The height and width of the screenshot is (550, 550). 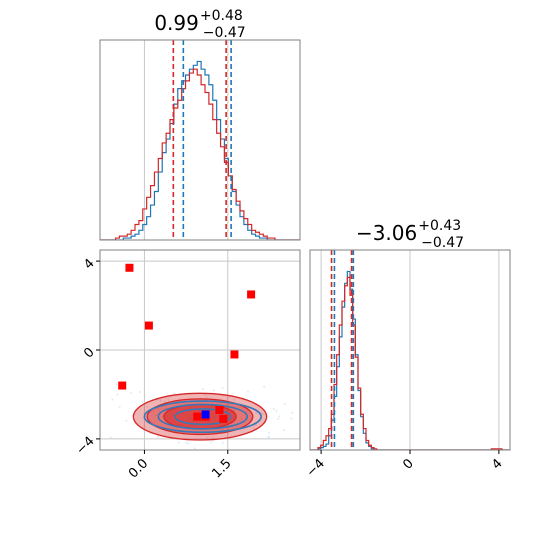 I want to click on title-plus: +0.43, so click(x=439, y=226).